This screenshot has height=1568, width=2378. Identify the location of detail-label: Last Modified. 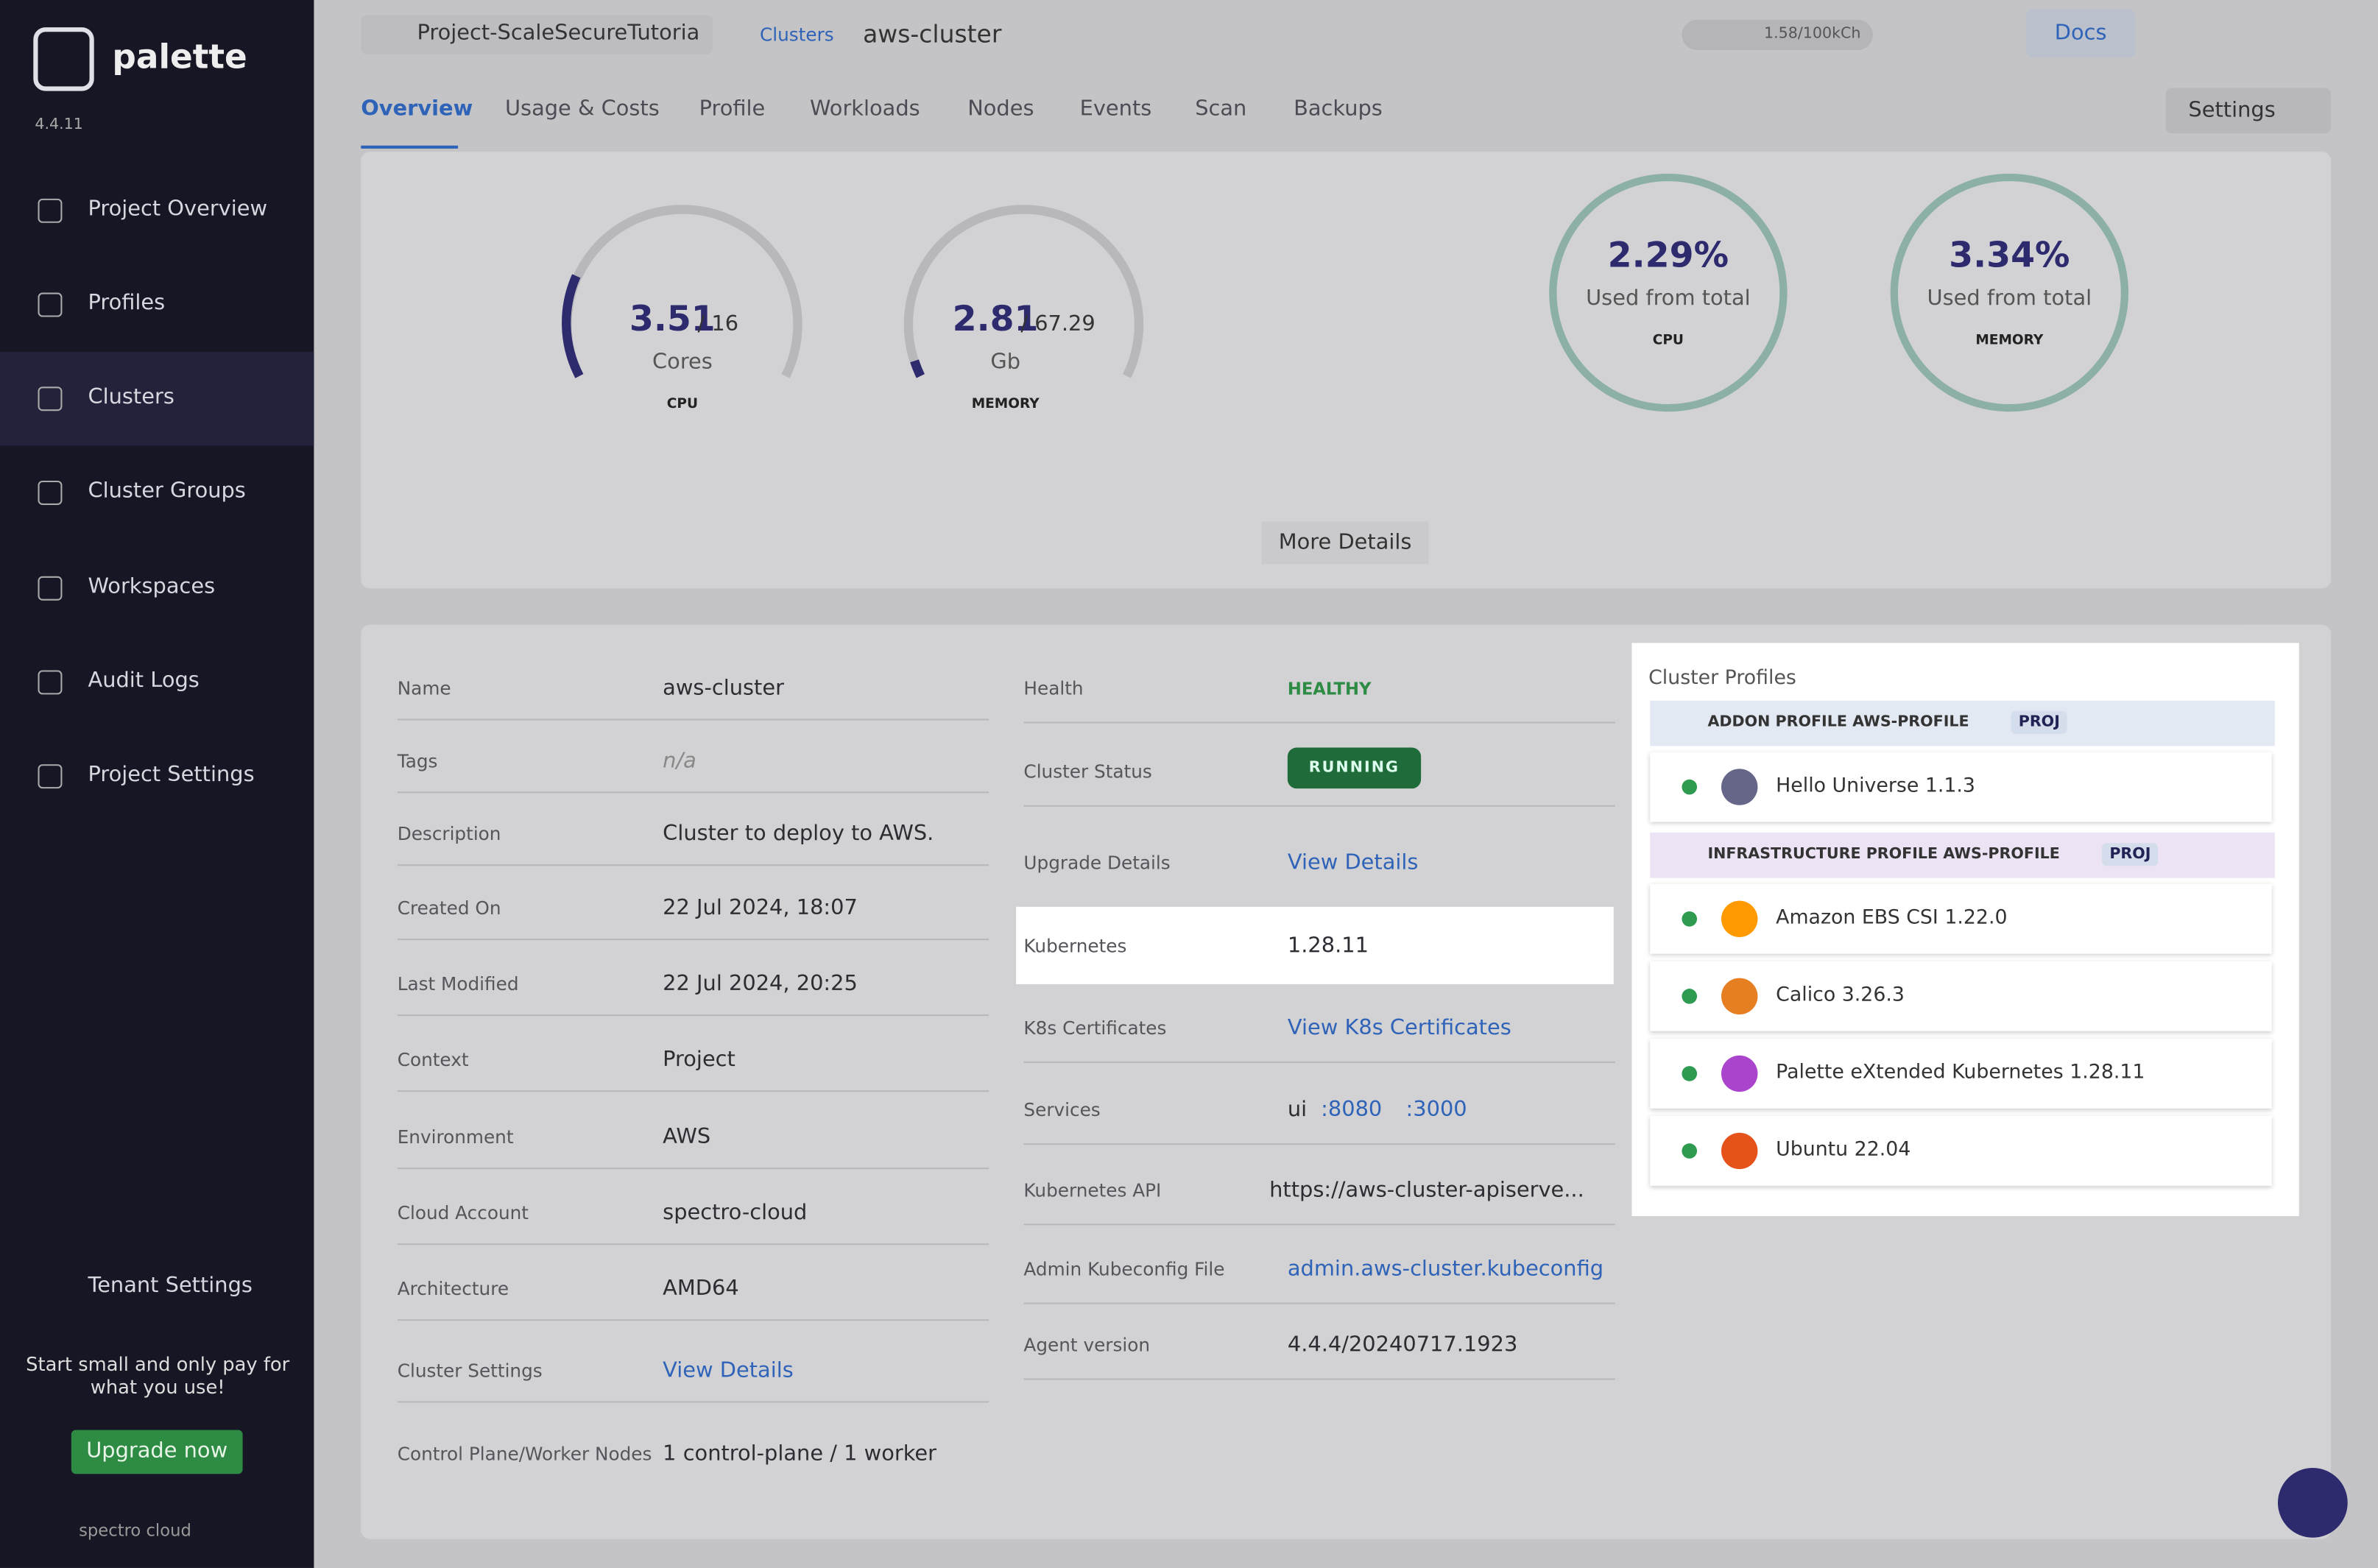
(458, 984).